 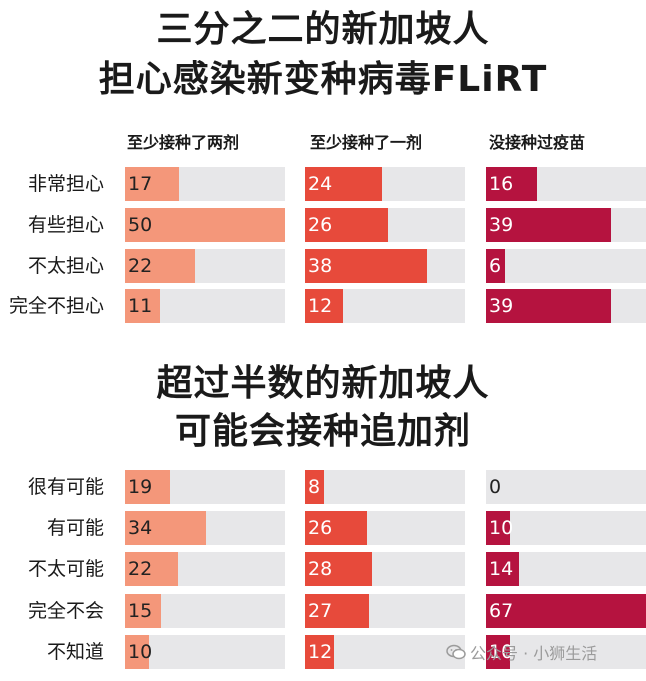 I want to click on series-header: 至少接种了一剂, so click(x=366, y=142).